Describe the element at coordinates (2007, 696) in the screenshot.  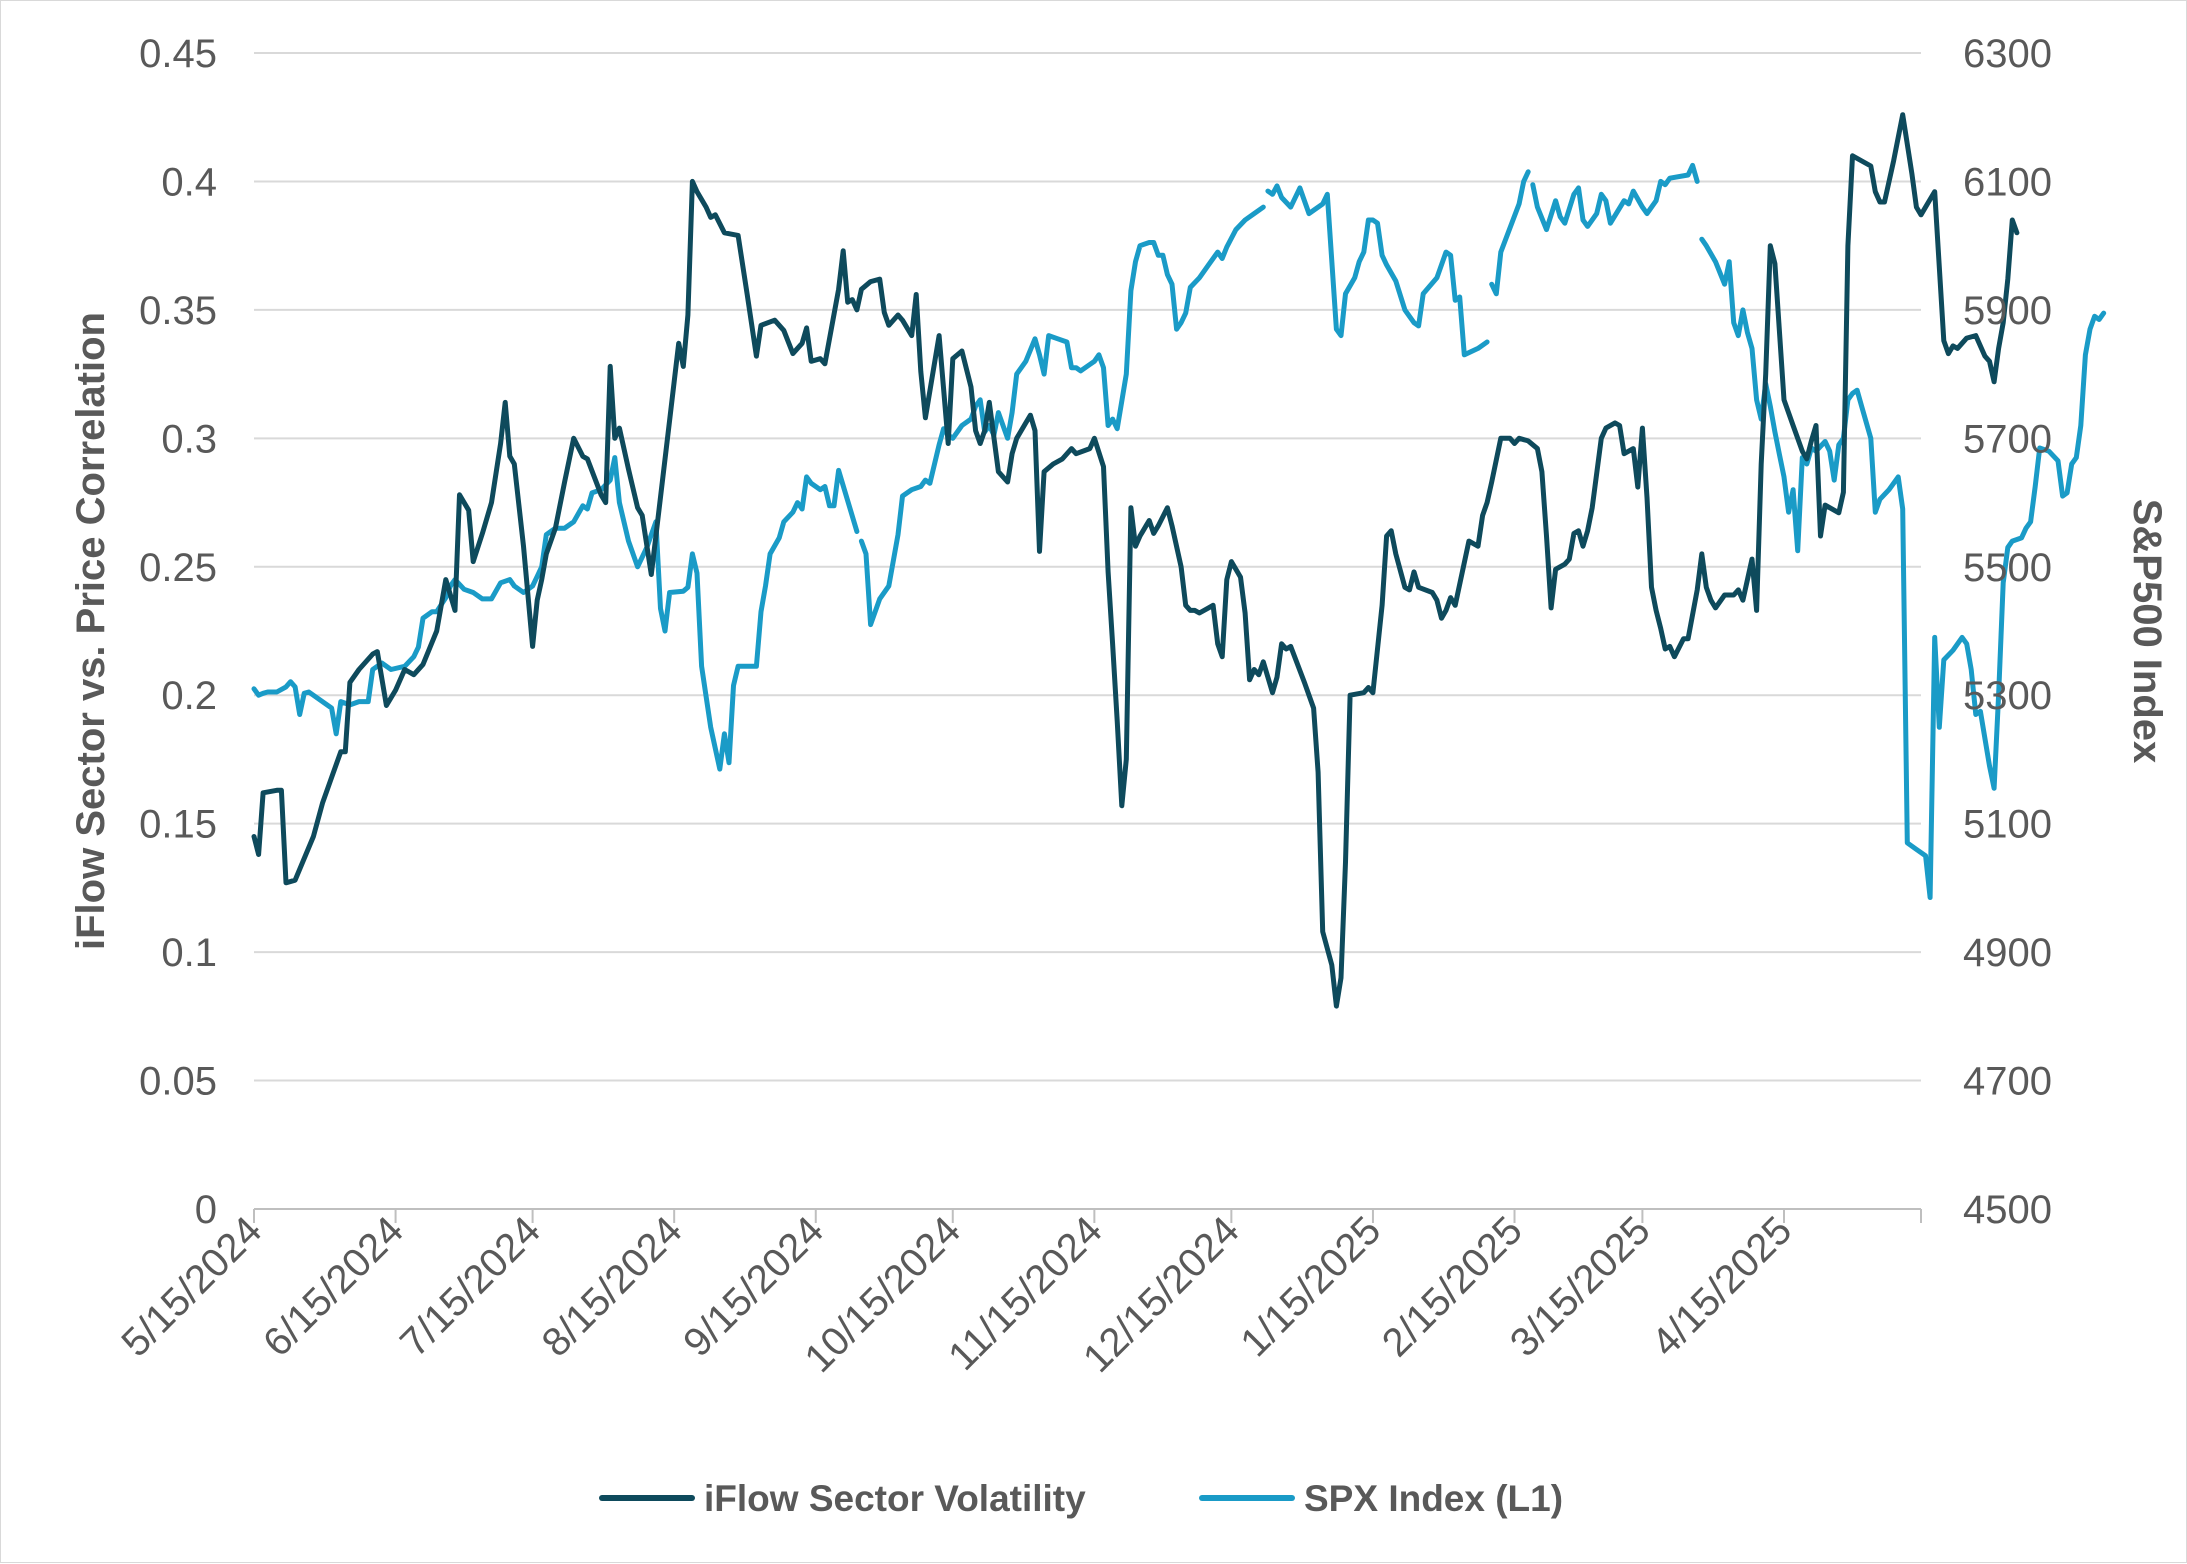
I see `y-tick-label-right: 5300` at that location.